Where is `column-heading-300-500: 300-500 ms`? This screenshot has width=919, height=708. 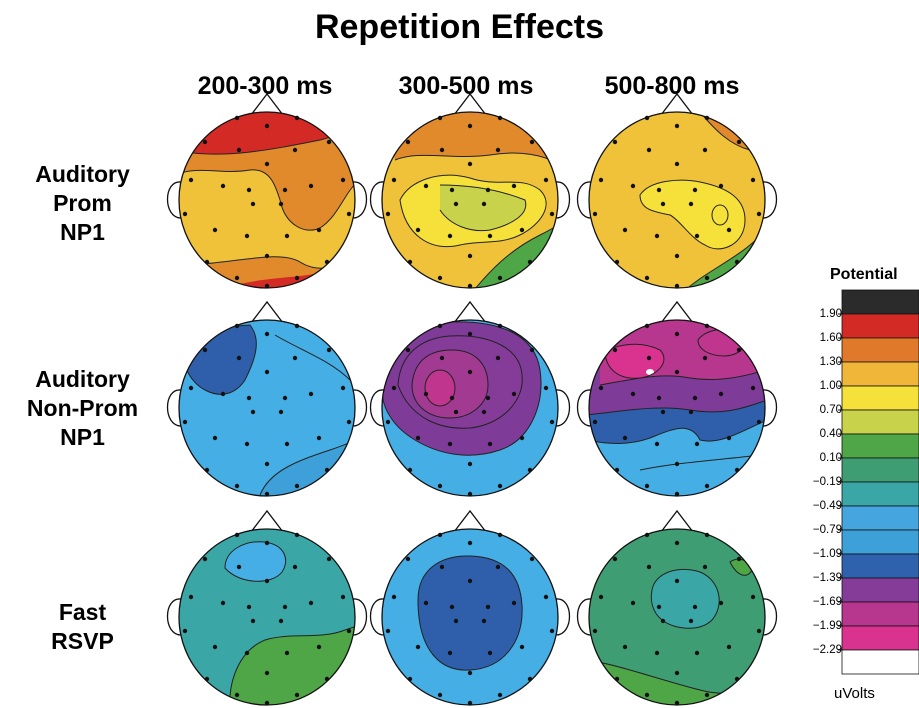
column-heading-300-500: 300-500 ms is located at coordinates (466, 86).